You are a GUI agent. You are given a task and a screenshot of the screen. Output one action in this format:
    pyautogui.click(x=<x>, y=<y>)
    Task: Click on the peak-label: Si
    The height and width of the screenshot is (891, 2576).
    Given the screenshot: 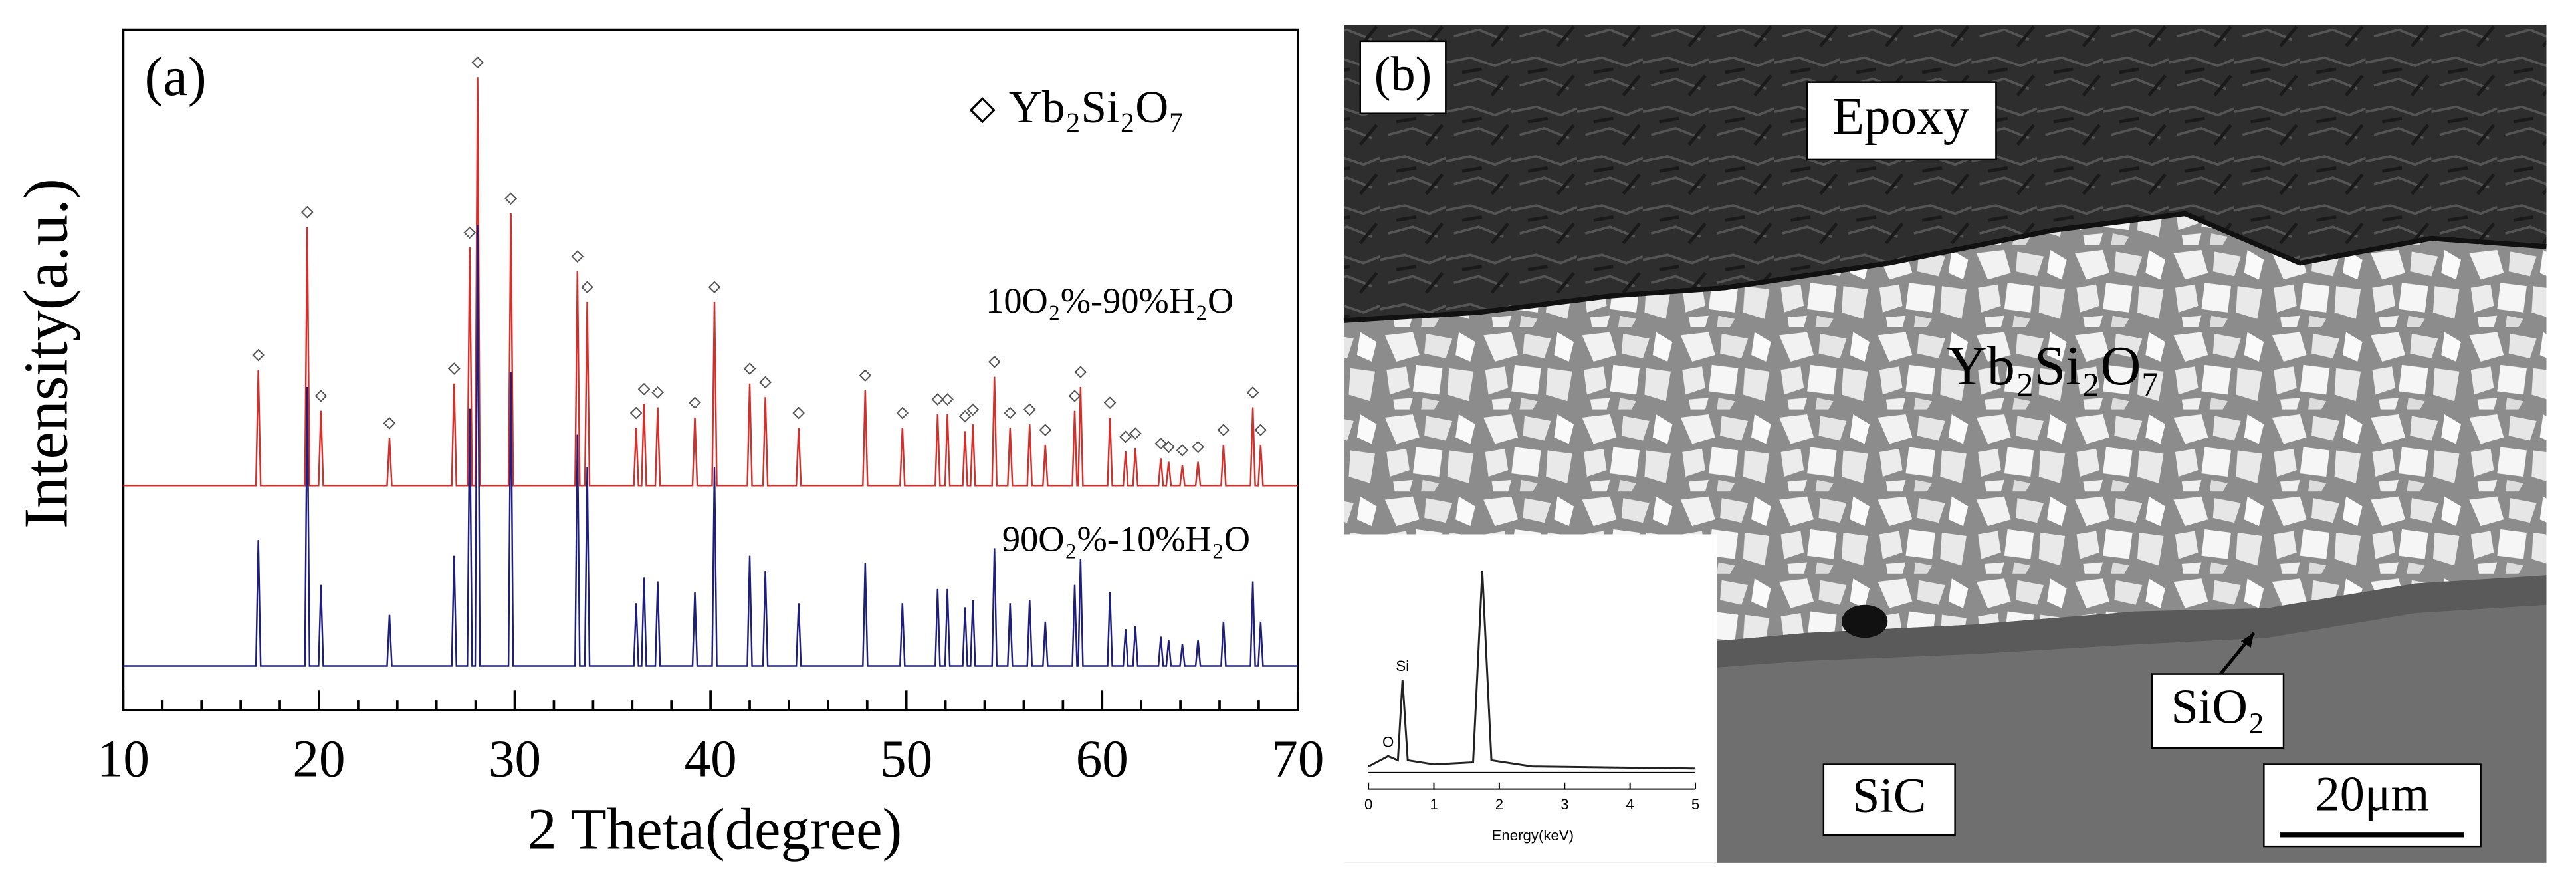 What is the action you would take?
    pyautogui.click(x=1402, y=666)
    